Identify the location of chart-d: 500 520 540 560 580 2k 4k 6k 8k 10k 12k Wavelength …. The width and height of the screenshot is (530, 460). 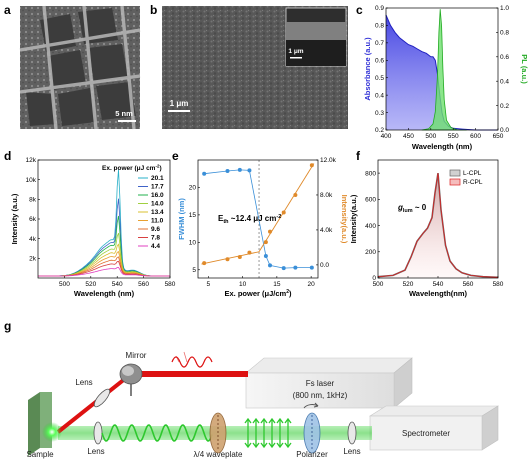
(93, 227).